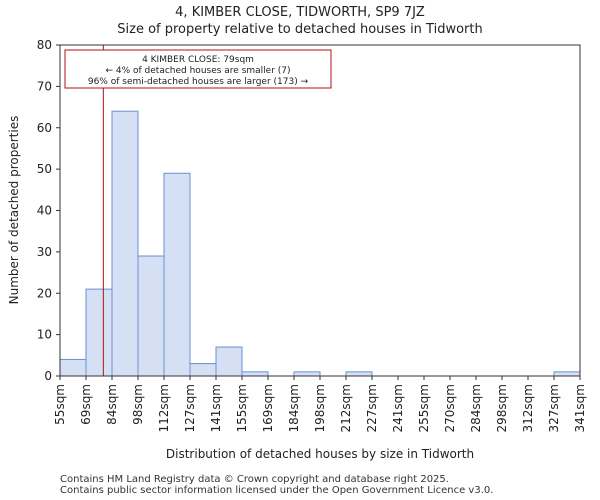  What do you see at coordinates (359, 374) in the screenshot?
I see `bar-212sqm` at bounding box center [359, 374].